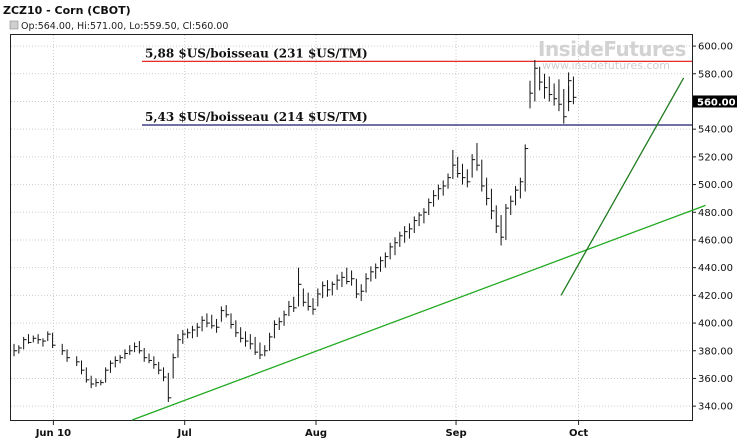 Image resolution: width=738 pixels, height=441 pixels. I want to click on y-tick-label: 440.00, so click(715, 268).